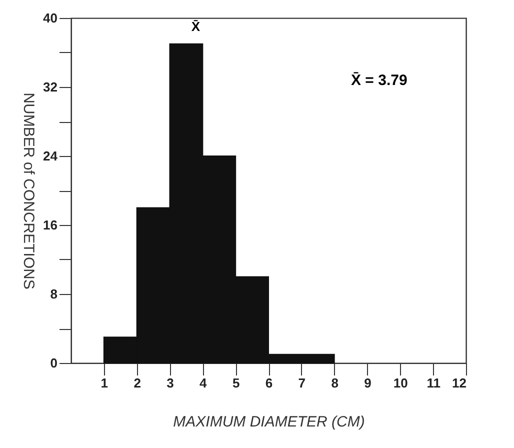 The width and height of the screenshot is (514, 448). I want to click on annotation: X̄ = 3.79, so click(379, 80).